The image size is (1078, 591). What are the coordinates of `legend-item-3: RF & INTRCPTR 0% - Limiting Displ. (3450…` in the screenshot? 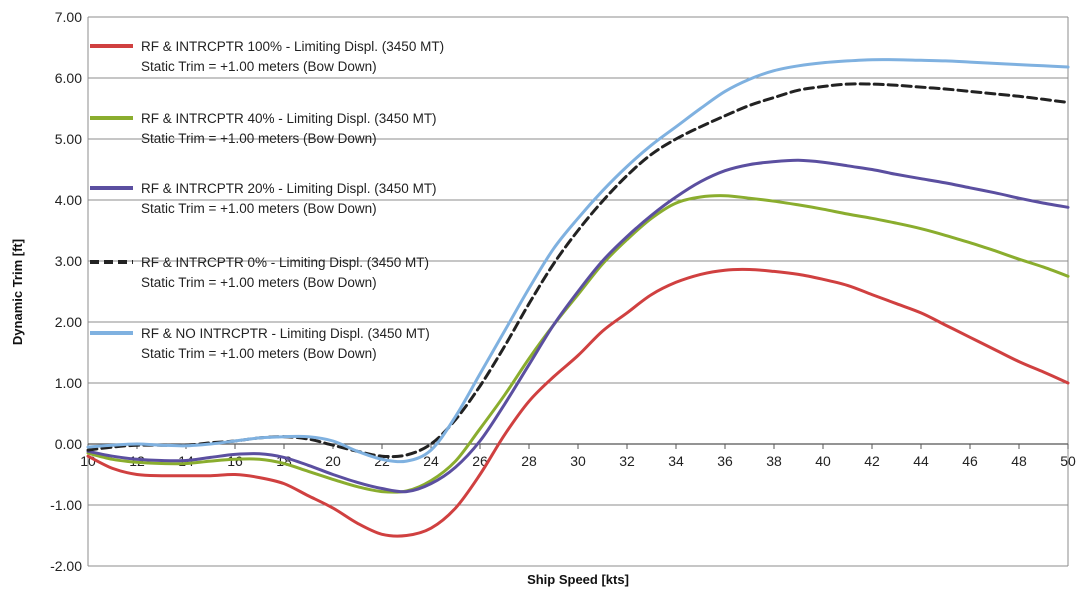 It's located at (259, 272).